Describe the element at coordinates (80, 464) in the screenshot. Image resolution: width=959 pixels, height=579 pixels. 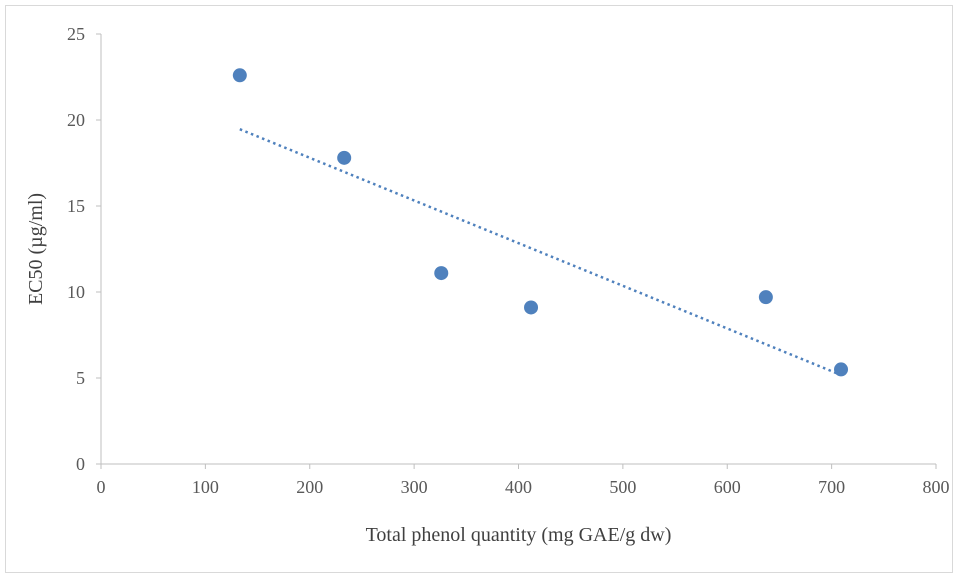
I see `y-tick-label: 0` at that location.